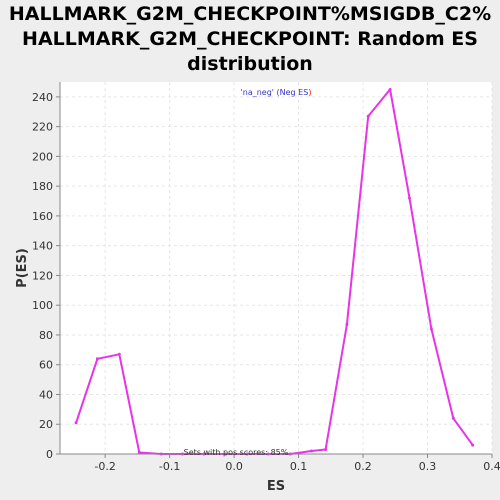  What do you see at coordinates (46, 365) in the screenshot?
I see `y-tick-label: 60` at bounding box center [46, 365].